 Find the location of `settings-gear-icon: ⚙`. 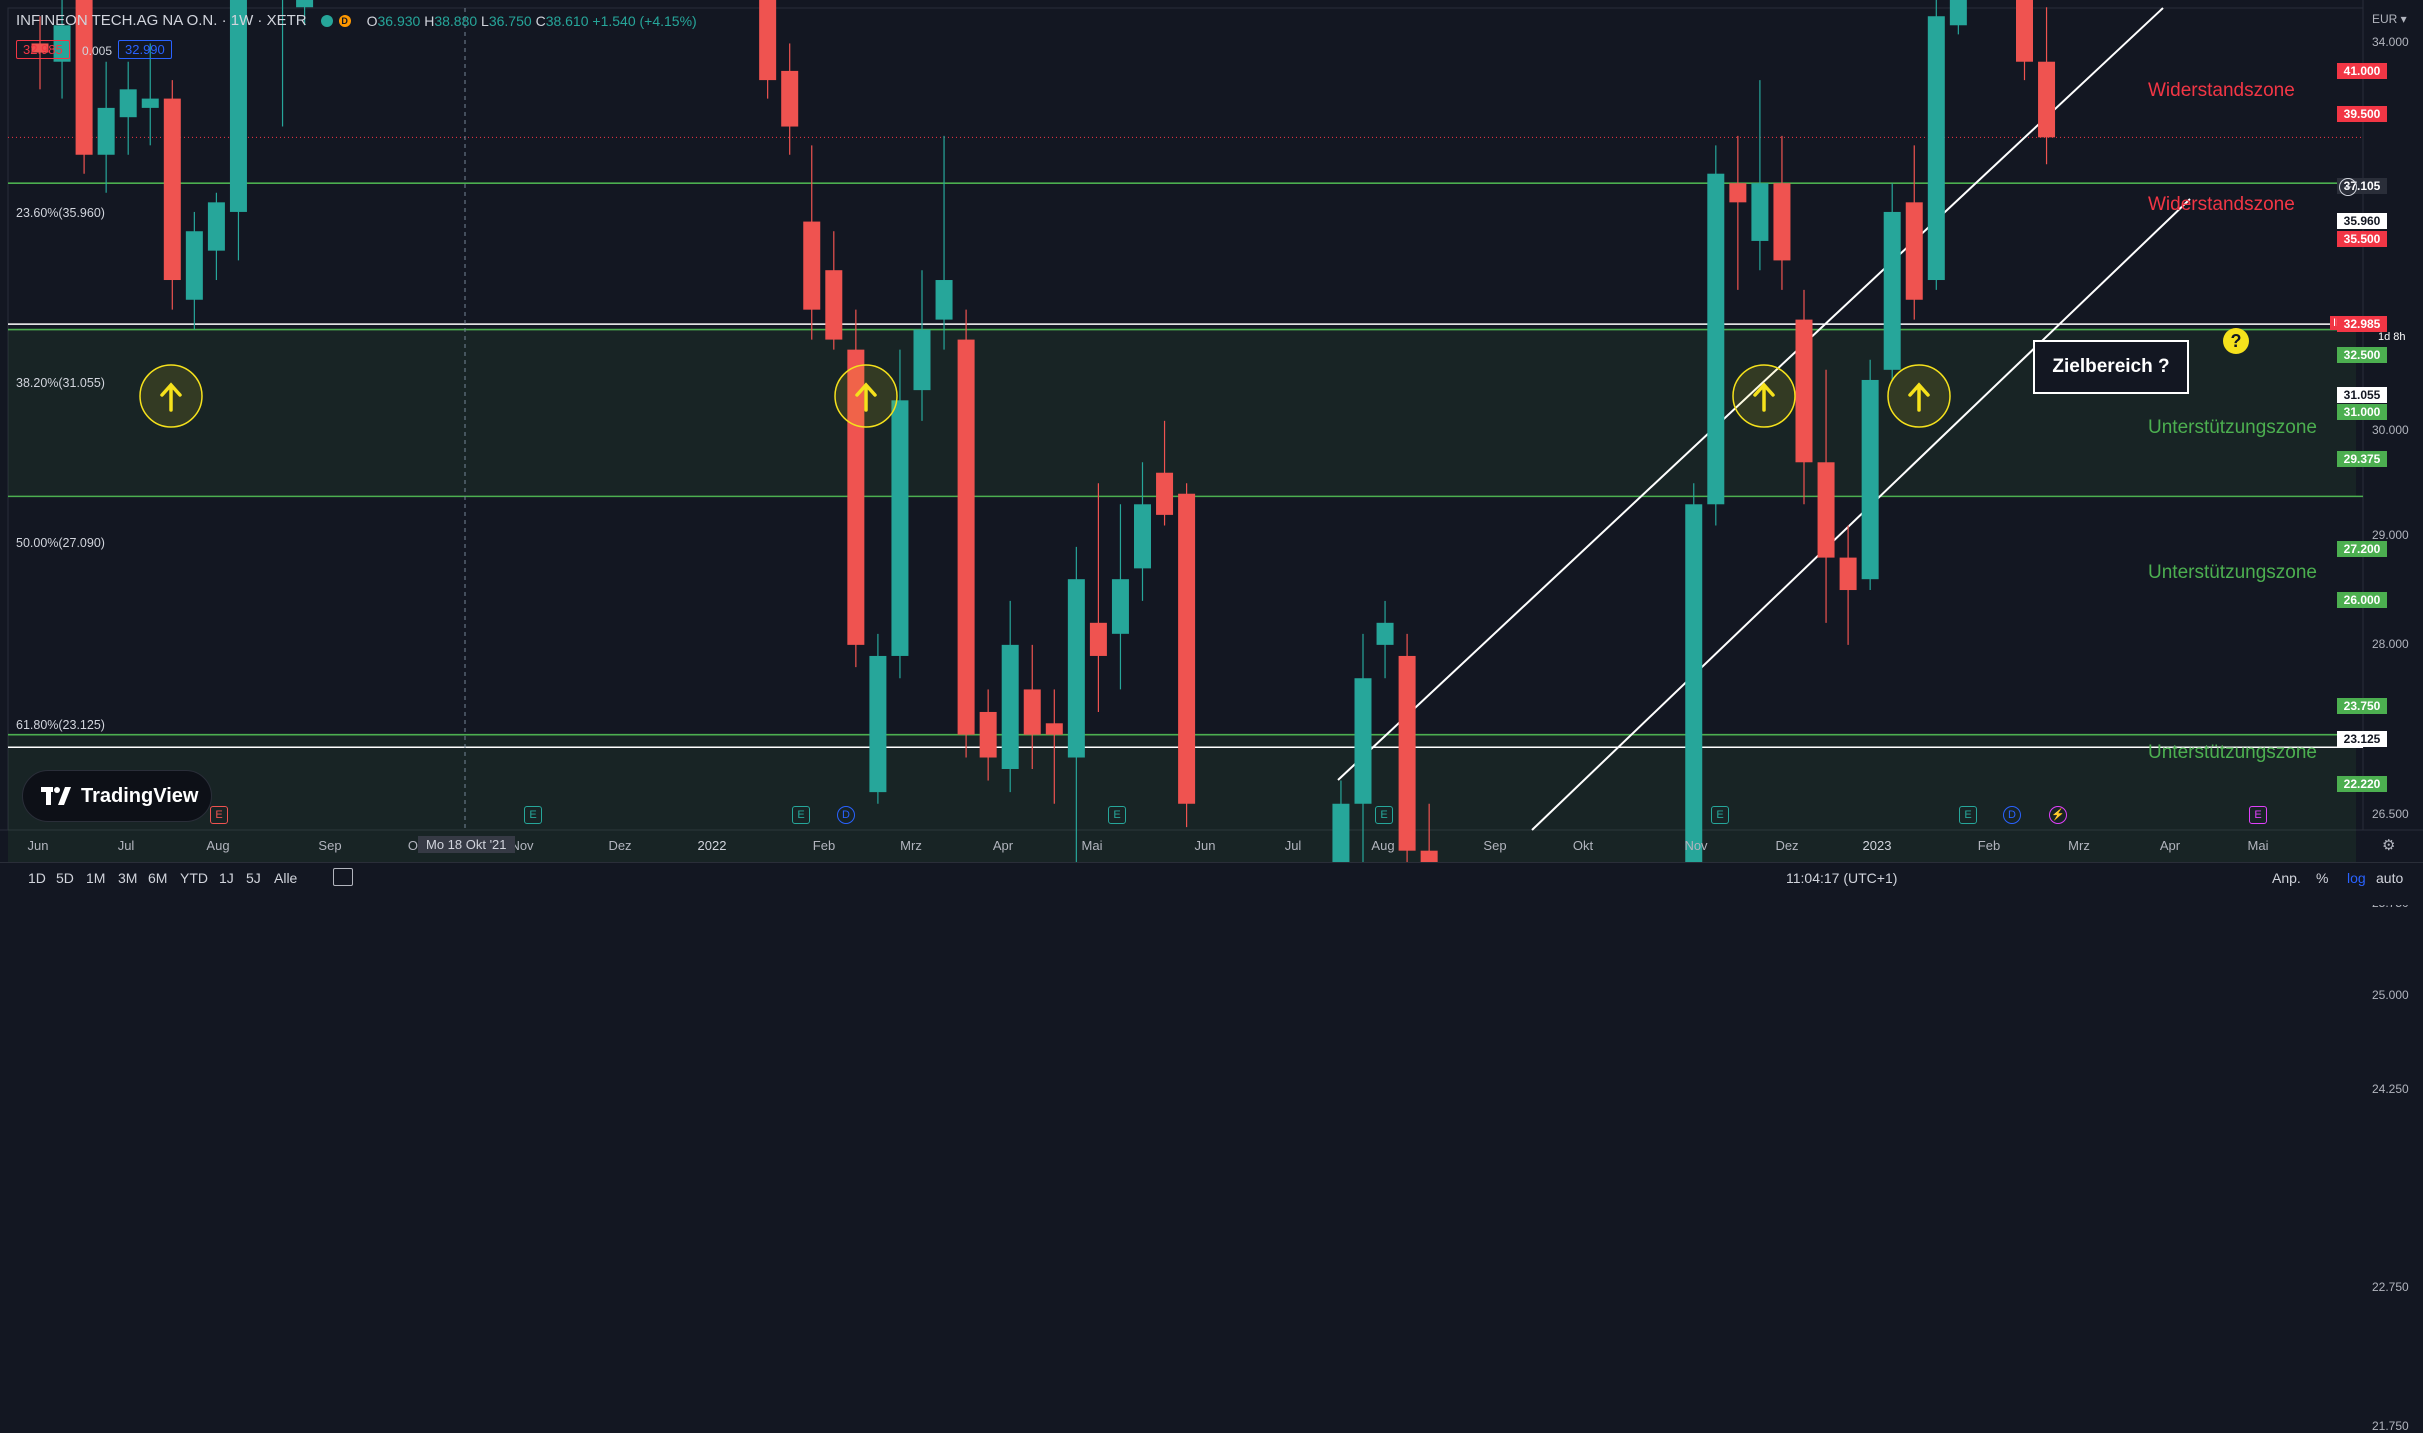

settings-gear-icon: ⚙ is located at coordinates (2389, 845).